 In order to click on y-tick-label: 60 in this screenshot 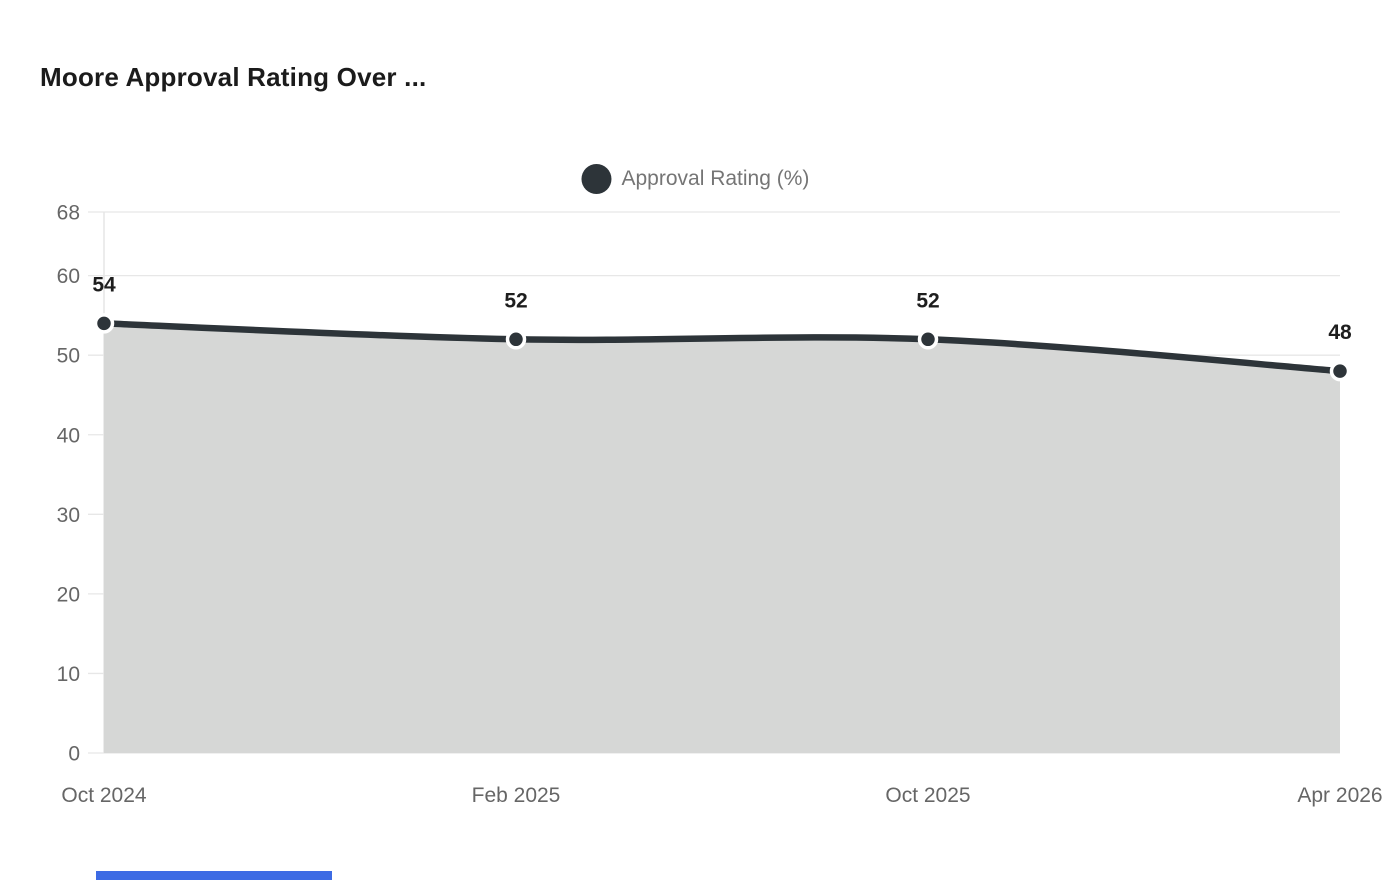, I will do `click(68, 276)`.